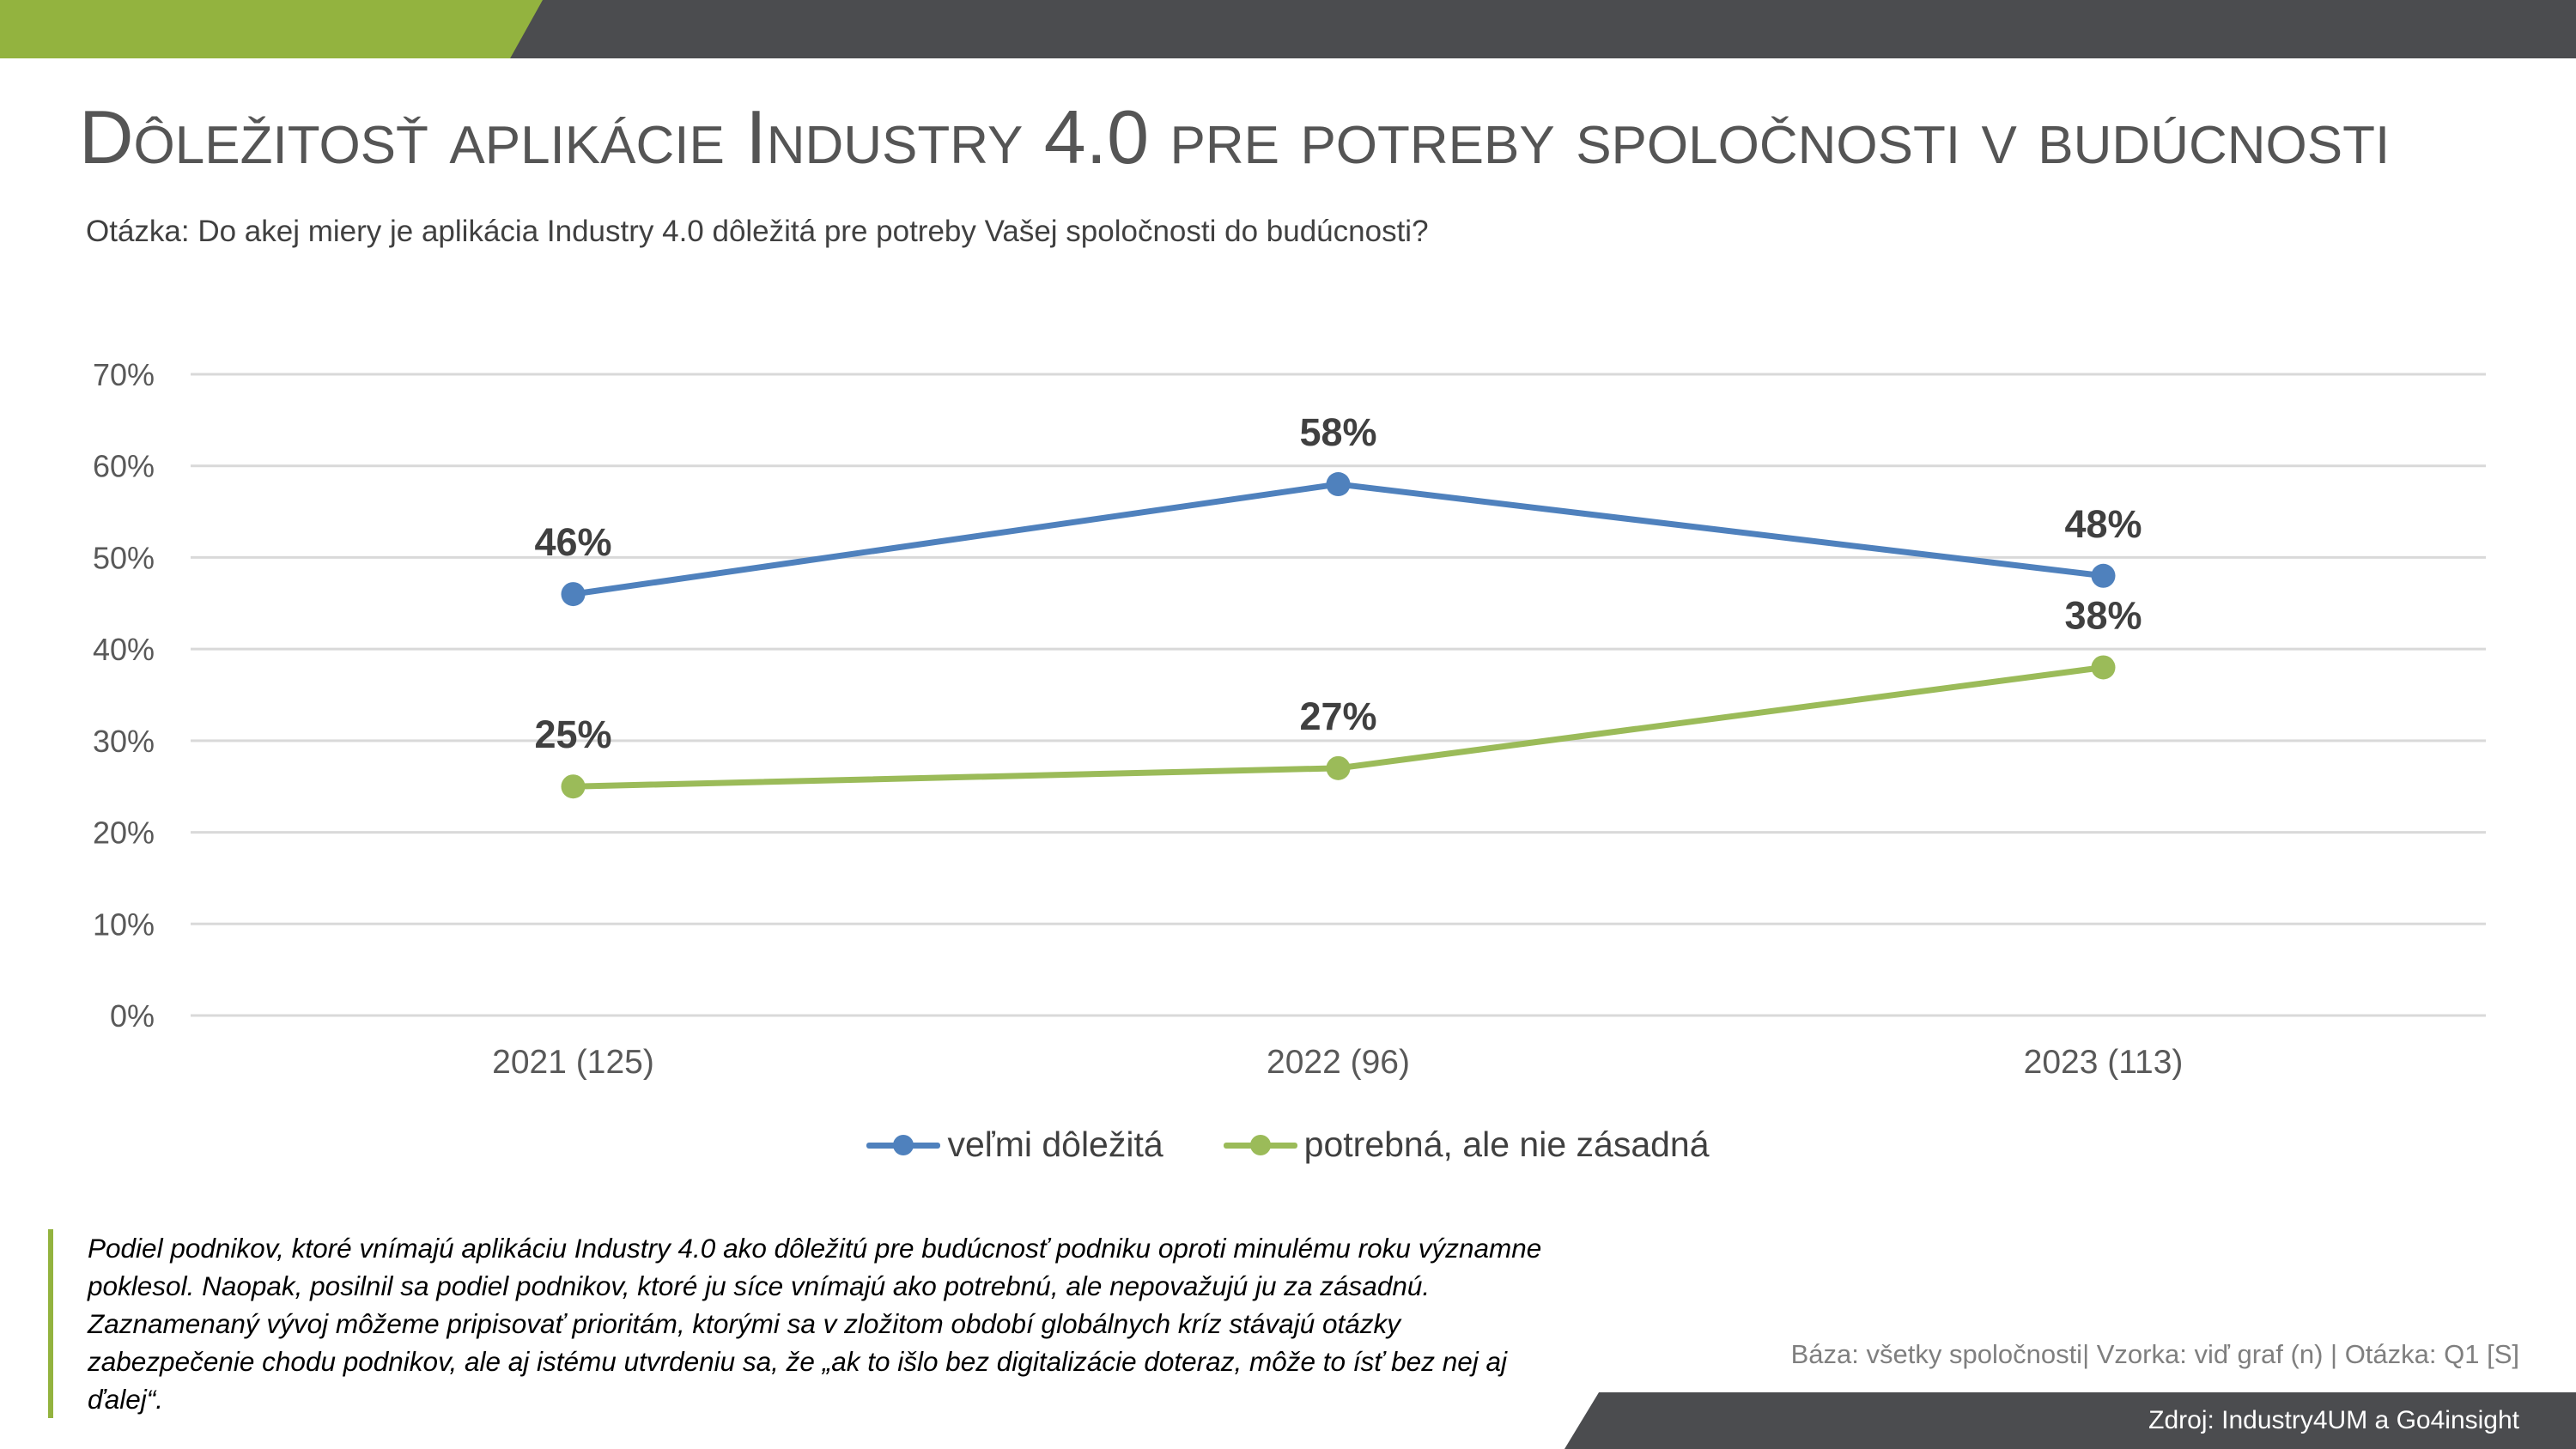 The width and height of the screenshot is (2576, 1449). Describe the element at coordinates (124, 374) in the screenshot. I see `y-tick-label: 70%` at that location.